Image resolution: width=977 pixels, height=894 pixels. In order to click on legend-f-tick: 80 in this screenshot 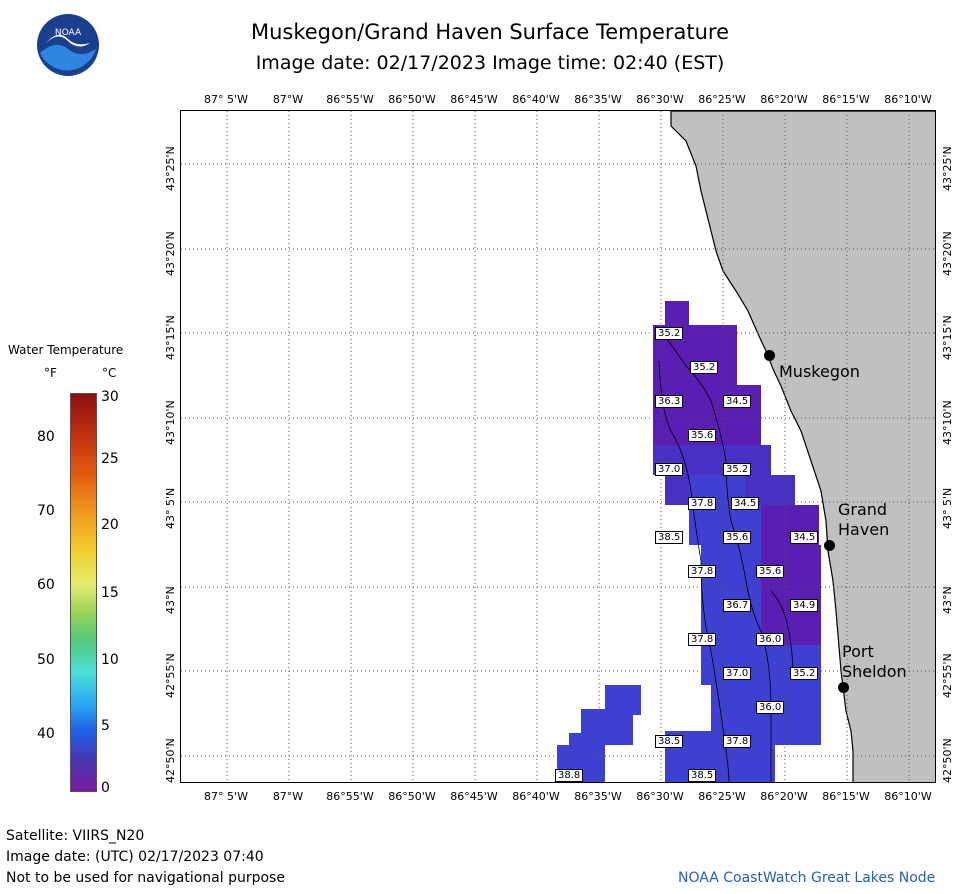, I will do `click(46, 437)`.